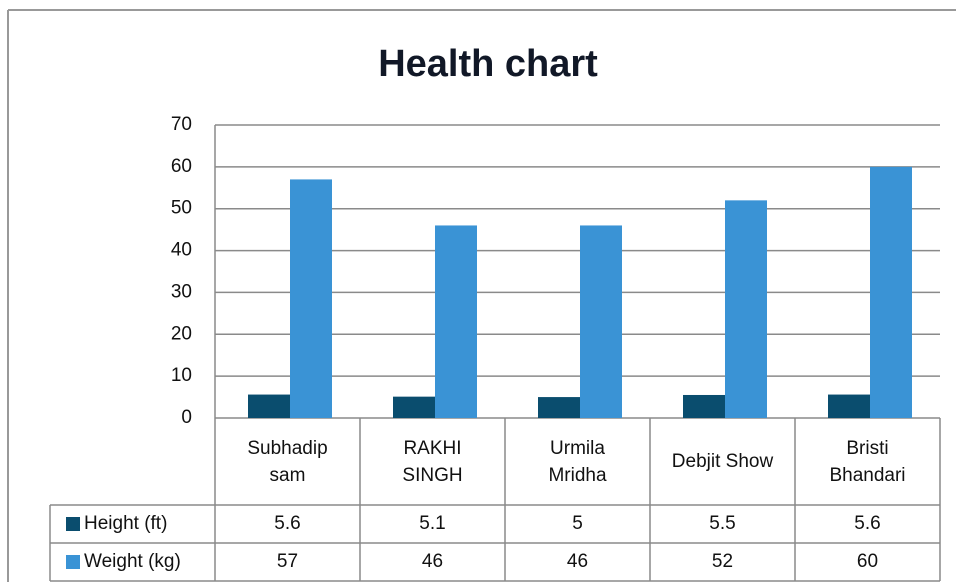 The height and width of the screenshot is (582, 956). Describe the element at coordinates (181, 124) in the screenshot. I see `y-tick-label: 70` at that location.